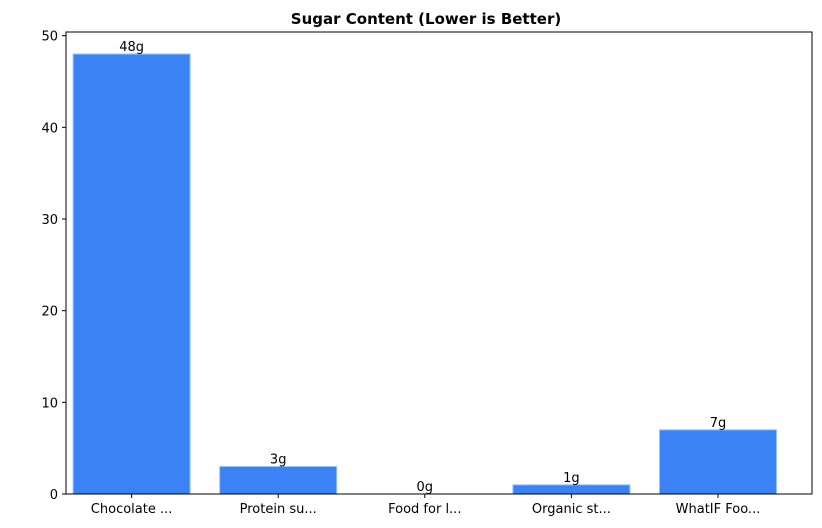  Describe the element at coordinates (278, 460) in the screenshot. I see `data-label-2: 3g` at that location.